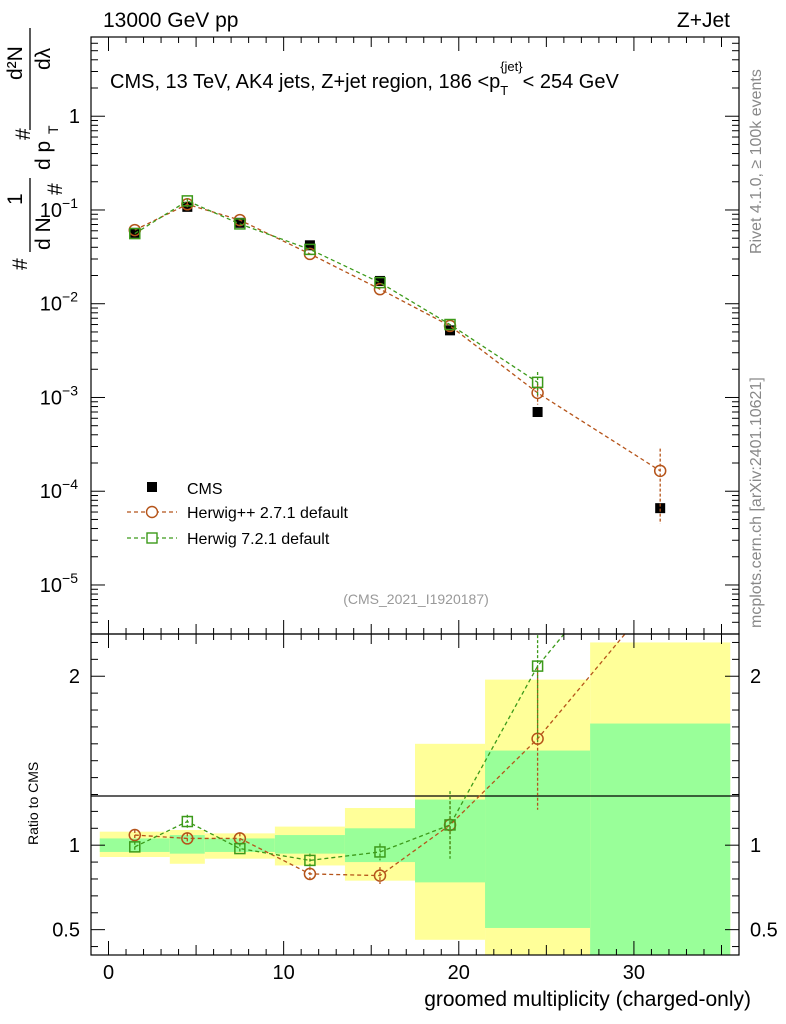 The height and width of the screenshot is (1024, 786). I want to click on analysis-watermark: (CMS_2021_I1920187), so click(416, 599).